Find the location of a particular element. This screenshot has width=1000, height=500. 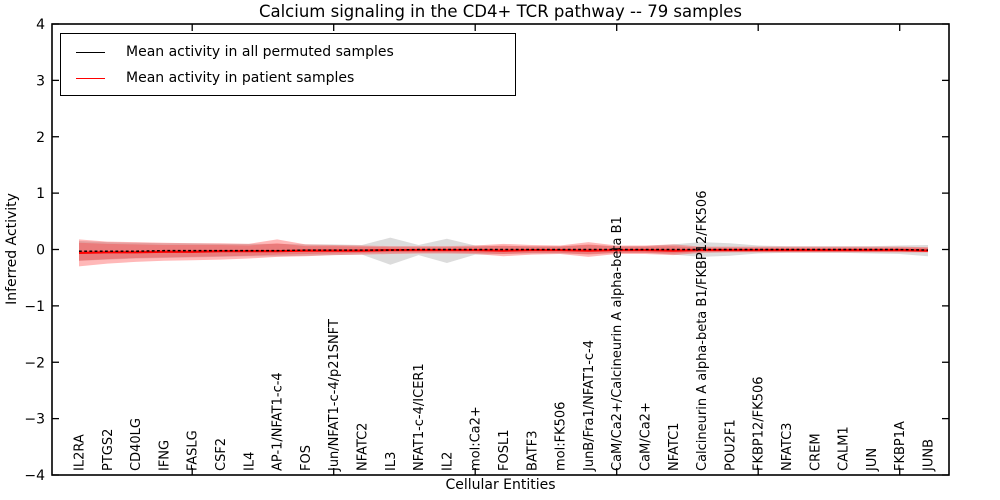

x-category-label: IL4 is located at coordinates (249, 461).